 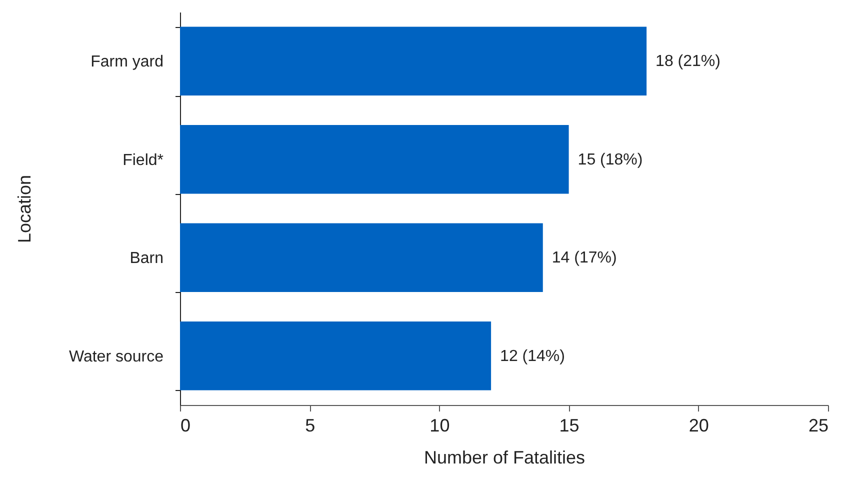 I want to click on x-tick-label: 0, so click(x=185, y=426).